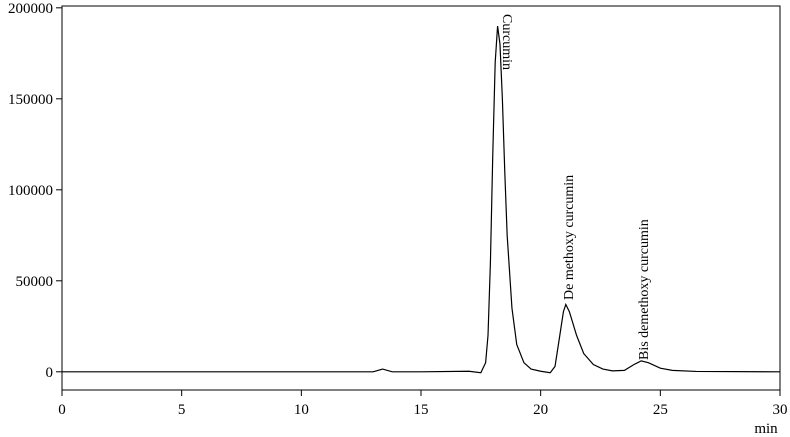 The width and height of the screenshot is (790, 437). What do you see at coordinates (35, 282) in the screenshot?
I see `y-tick-label: 50000` at bounding box center [35, 282].